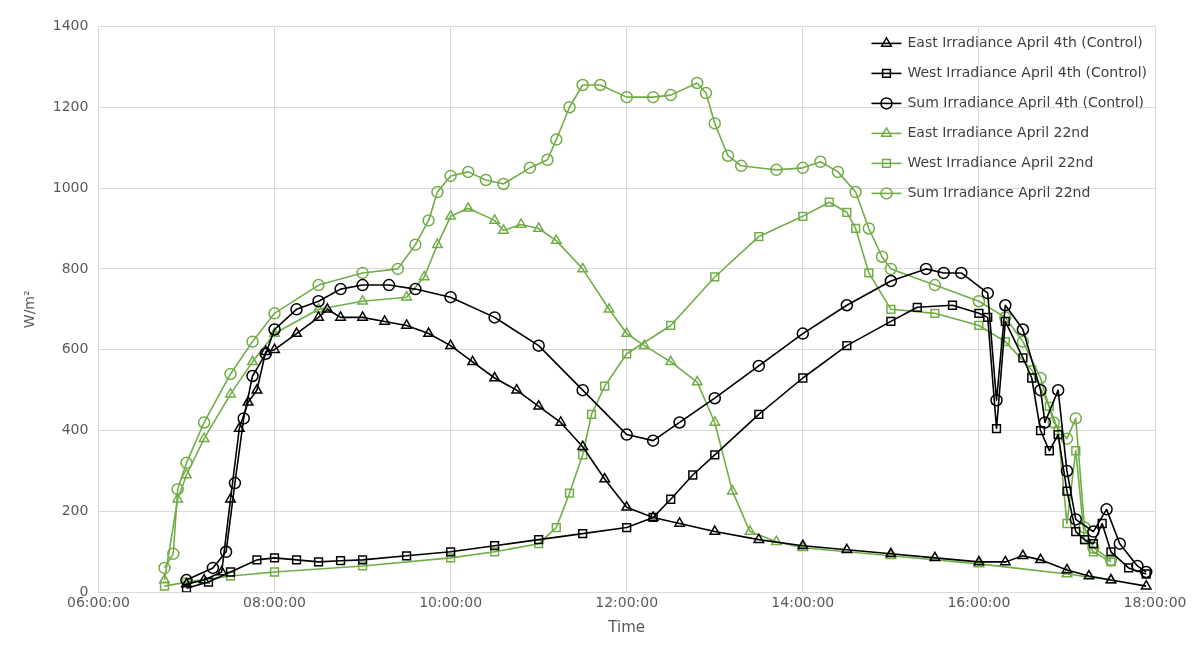 The width and height of the screenshot is (1203, 655). I want to click on x-tick-label: 14:00:00, so click(803, 602).